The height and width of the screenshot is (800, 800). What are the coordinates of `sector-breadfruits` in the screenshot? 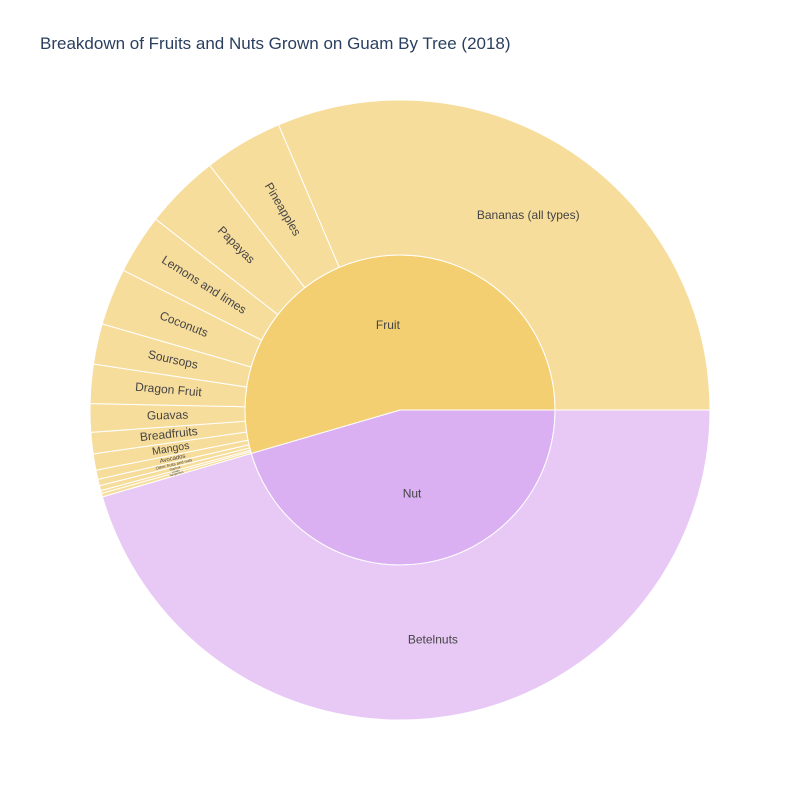 It's located at (169, 437).